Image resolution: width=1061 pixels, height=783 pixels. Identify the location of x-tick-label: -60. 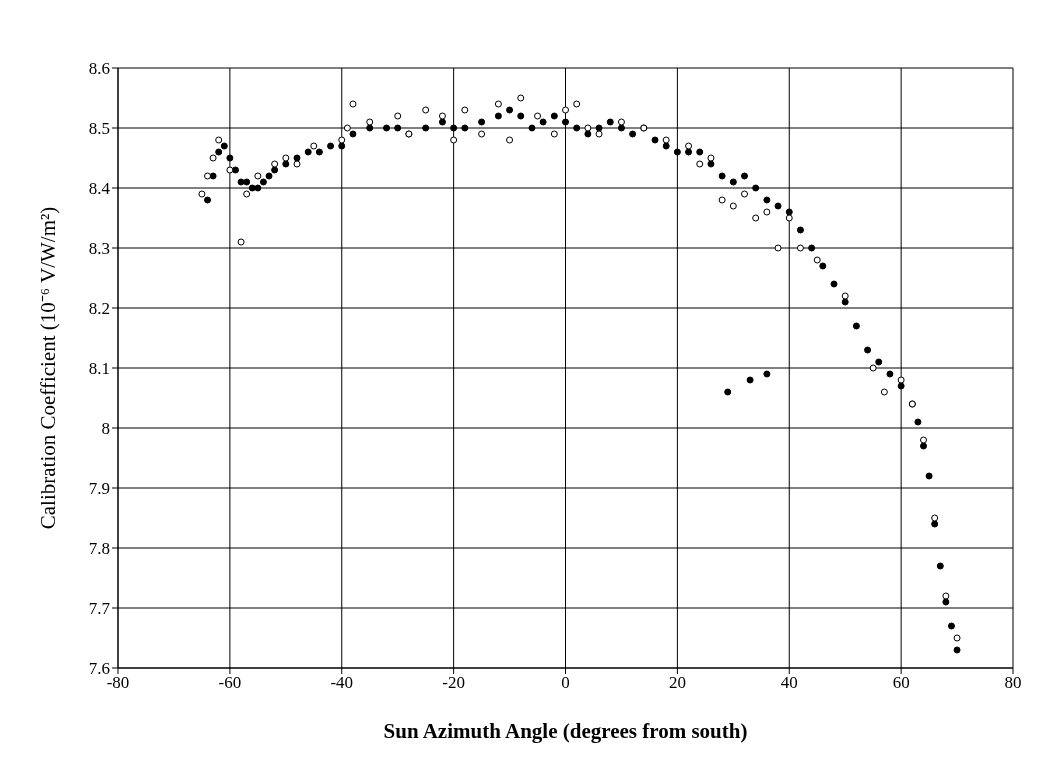
(230, 683).